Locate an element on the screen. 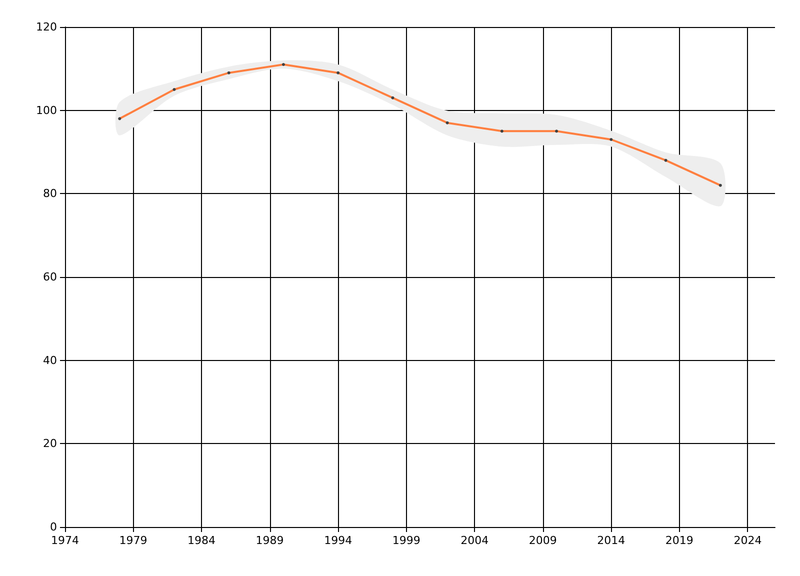  x-tick-label: 1979 is located at coordinates (133, 540).